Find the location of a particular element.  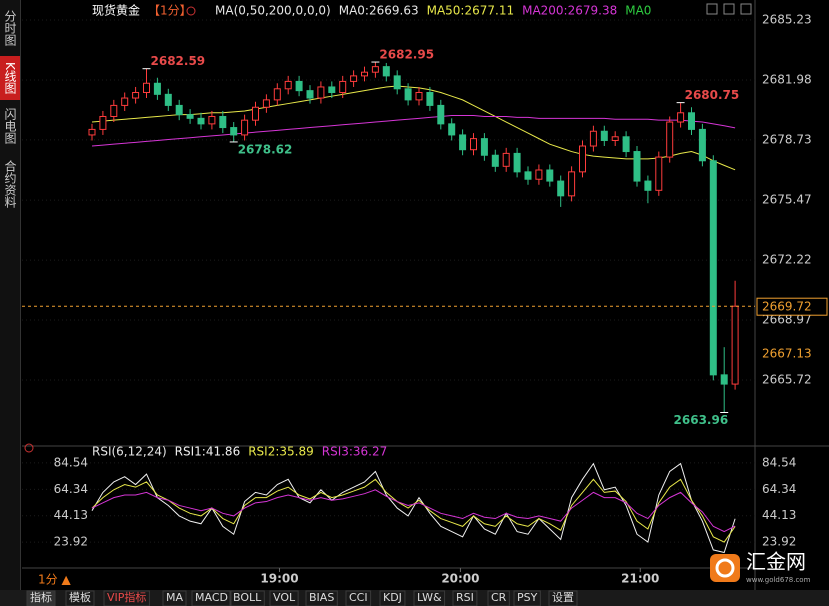

y-tick-label-left: 64.34 is located at coordinates (71, 489).